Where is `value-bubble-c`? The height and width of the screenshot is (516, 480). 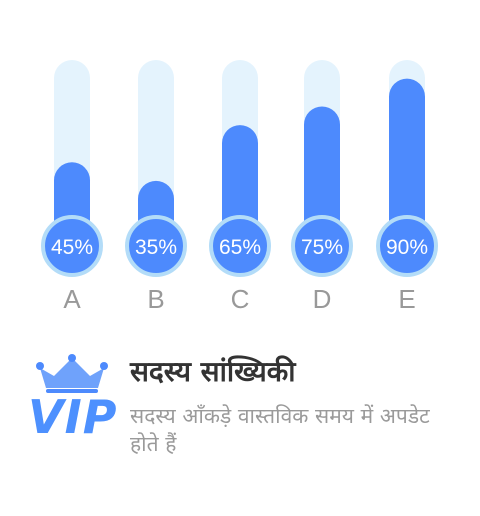
value-bubble-c is located at coordinates (240, 246).